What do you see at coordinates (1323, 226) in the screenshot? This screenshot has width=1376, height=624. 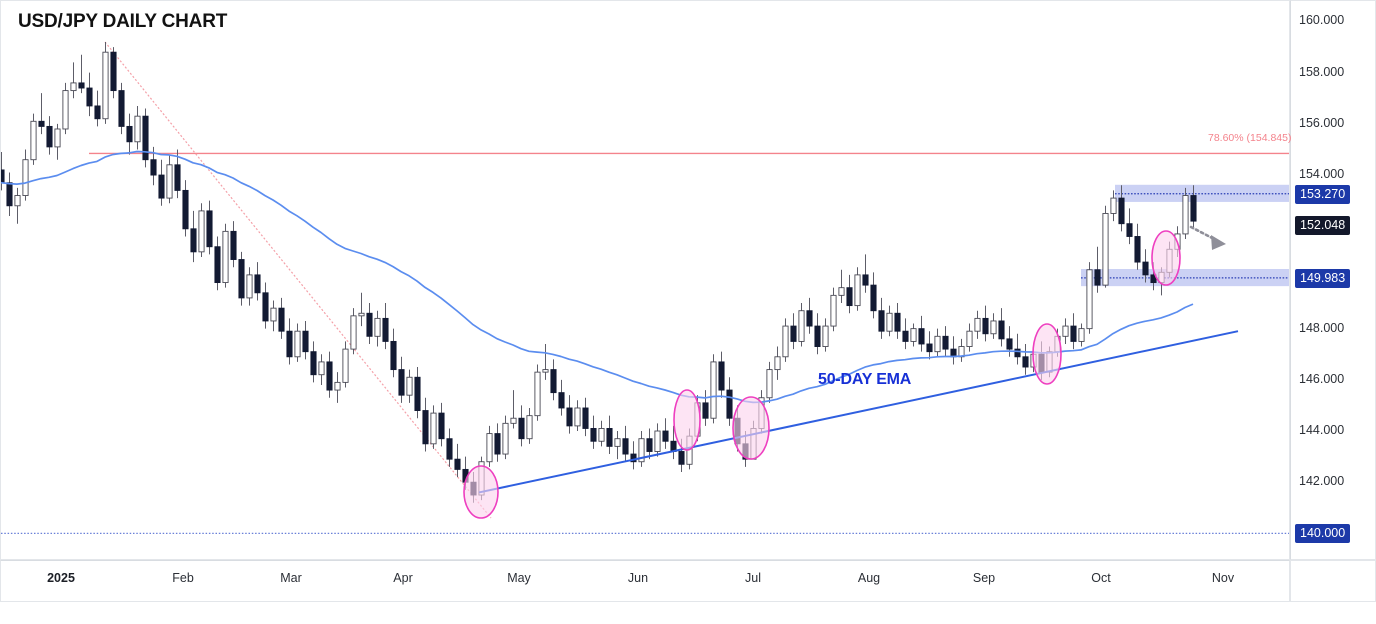 I see `price-badge: 152.048` at bounding box center [1323, 226].